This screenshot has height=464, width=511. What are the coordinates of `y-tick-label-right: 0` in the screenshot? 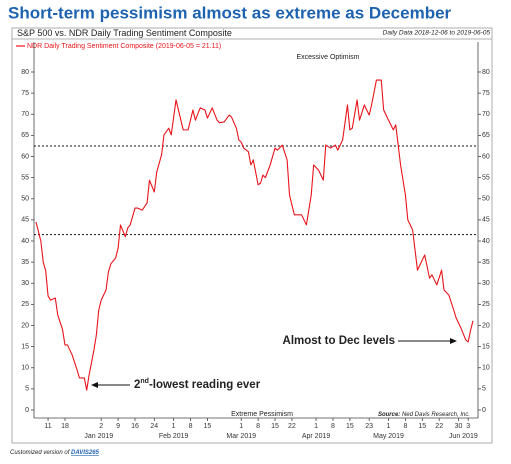 It's located at (484, 410).